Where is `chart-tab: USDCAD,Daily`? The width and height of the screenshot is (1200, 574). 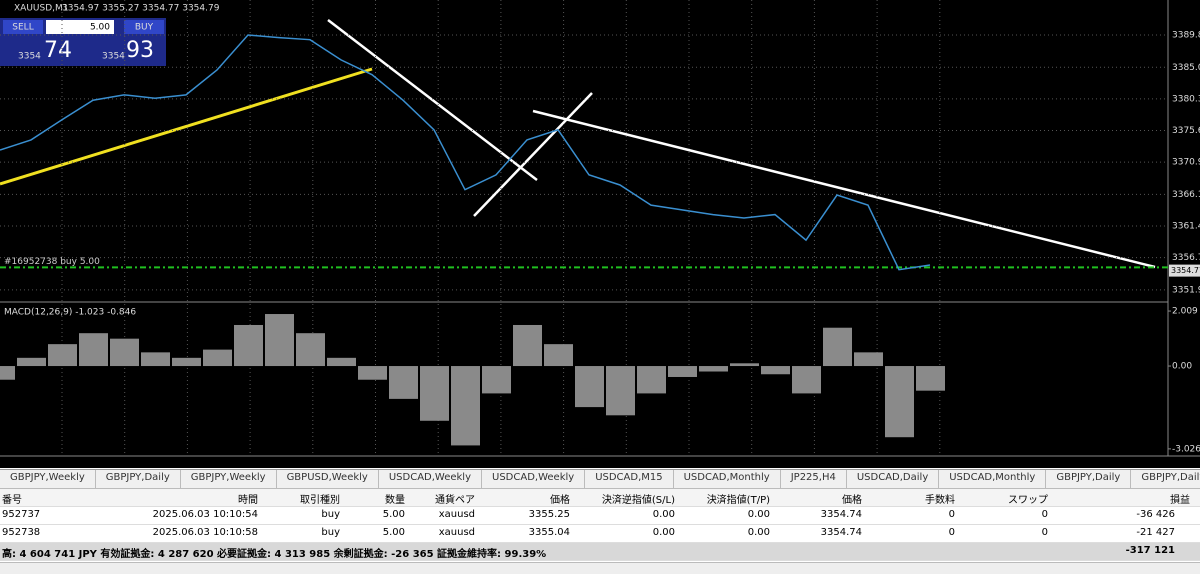 chart-tab: USDCAD,Daily is located at coordinates (893, 479).